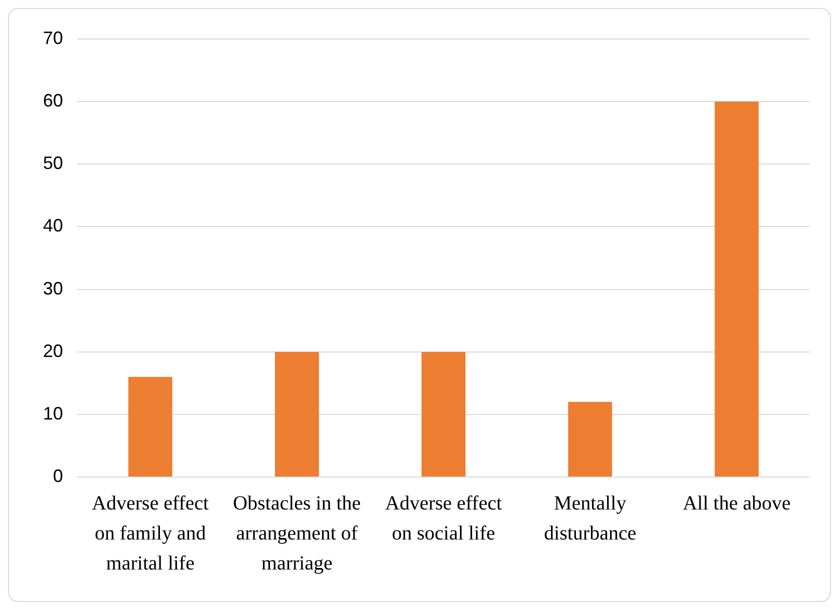 Image resolution: width=839 pixels, height=610 pixels. What do you see at coordinates (53, 413) in the screenshot?
I see `y-tick-label: 10` at bounding box center [53, 413].